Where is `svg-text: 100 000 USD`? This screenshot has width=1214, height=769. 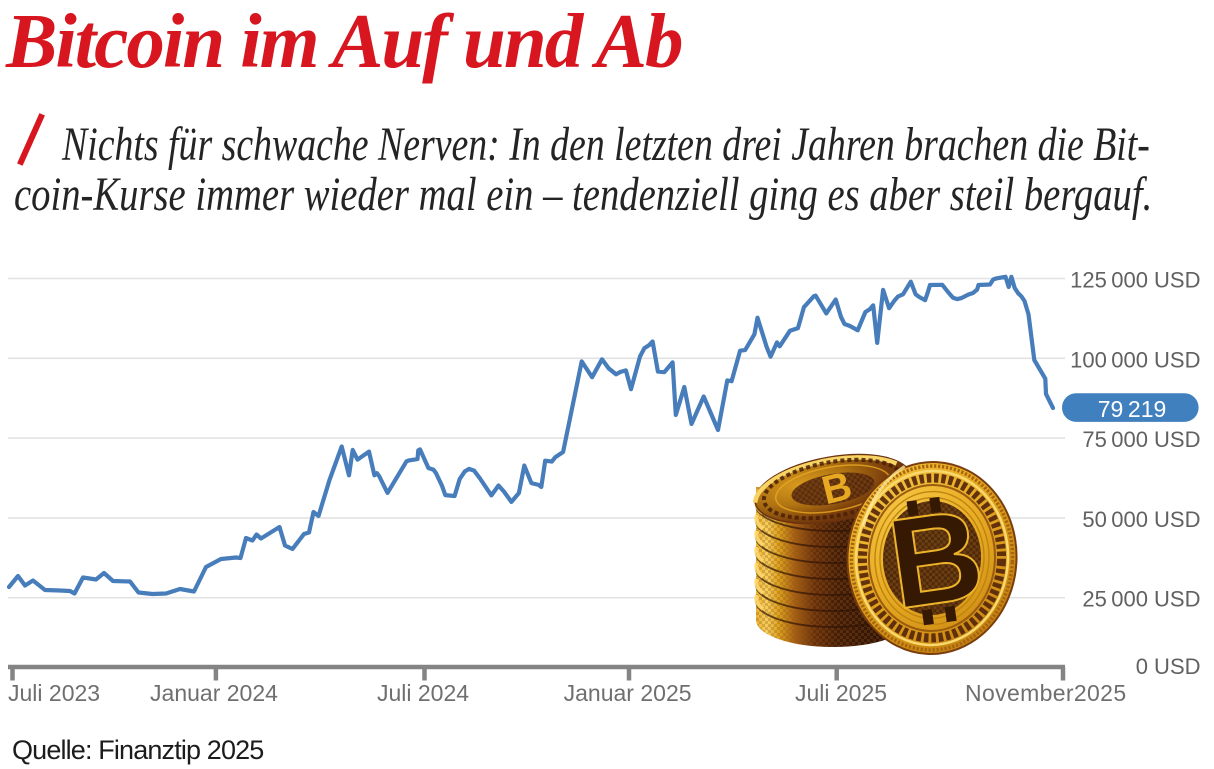
svg-text: 100 000 USD is located at coordinates (1135, 359).